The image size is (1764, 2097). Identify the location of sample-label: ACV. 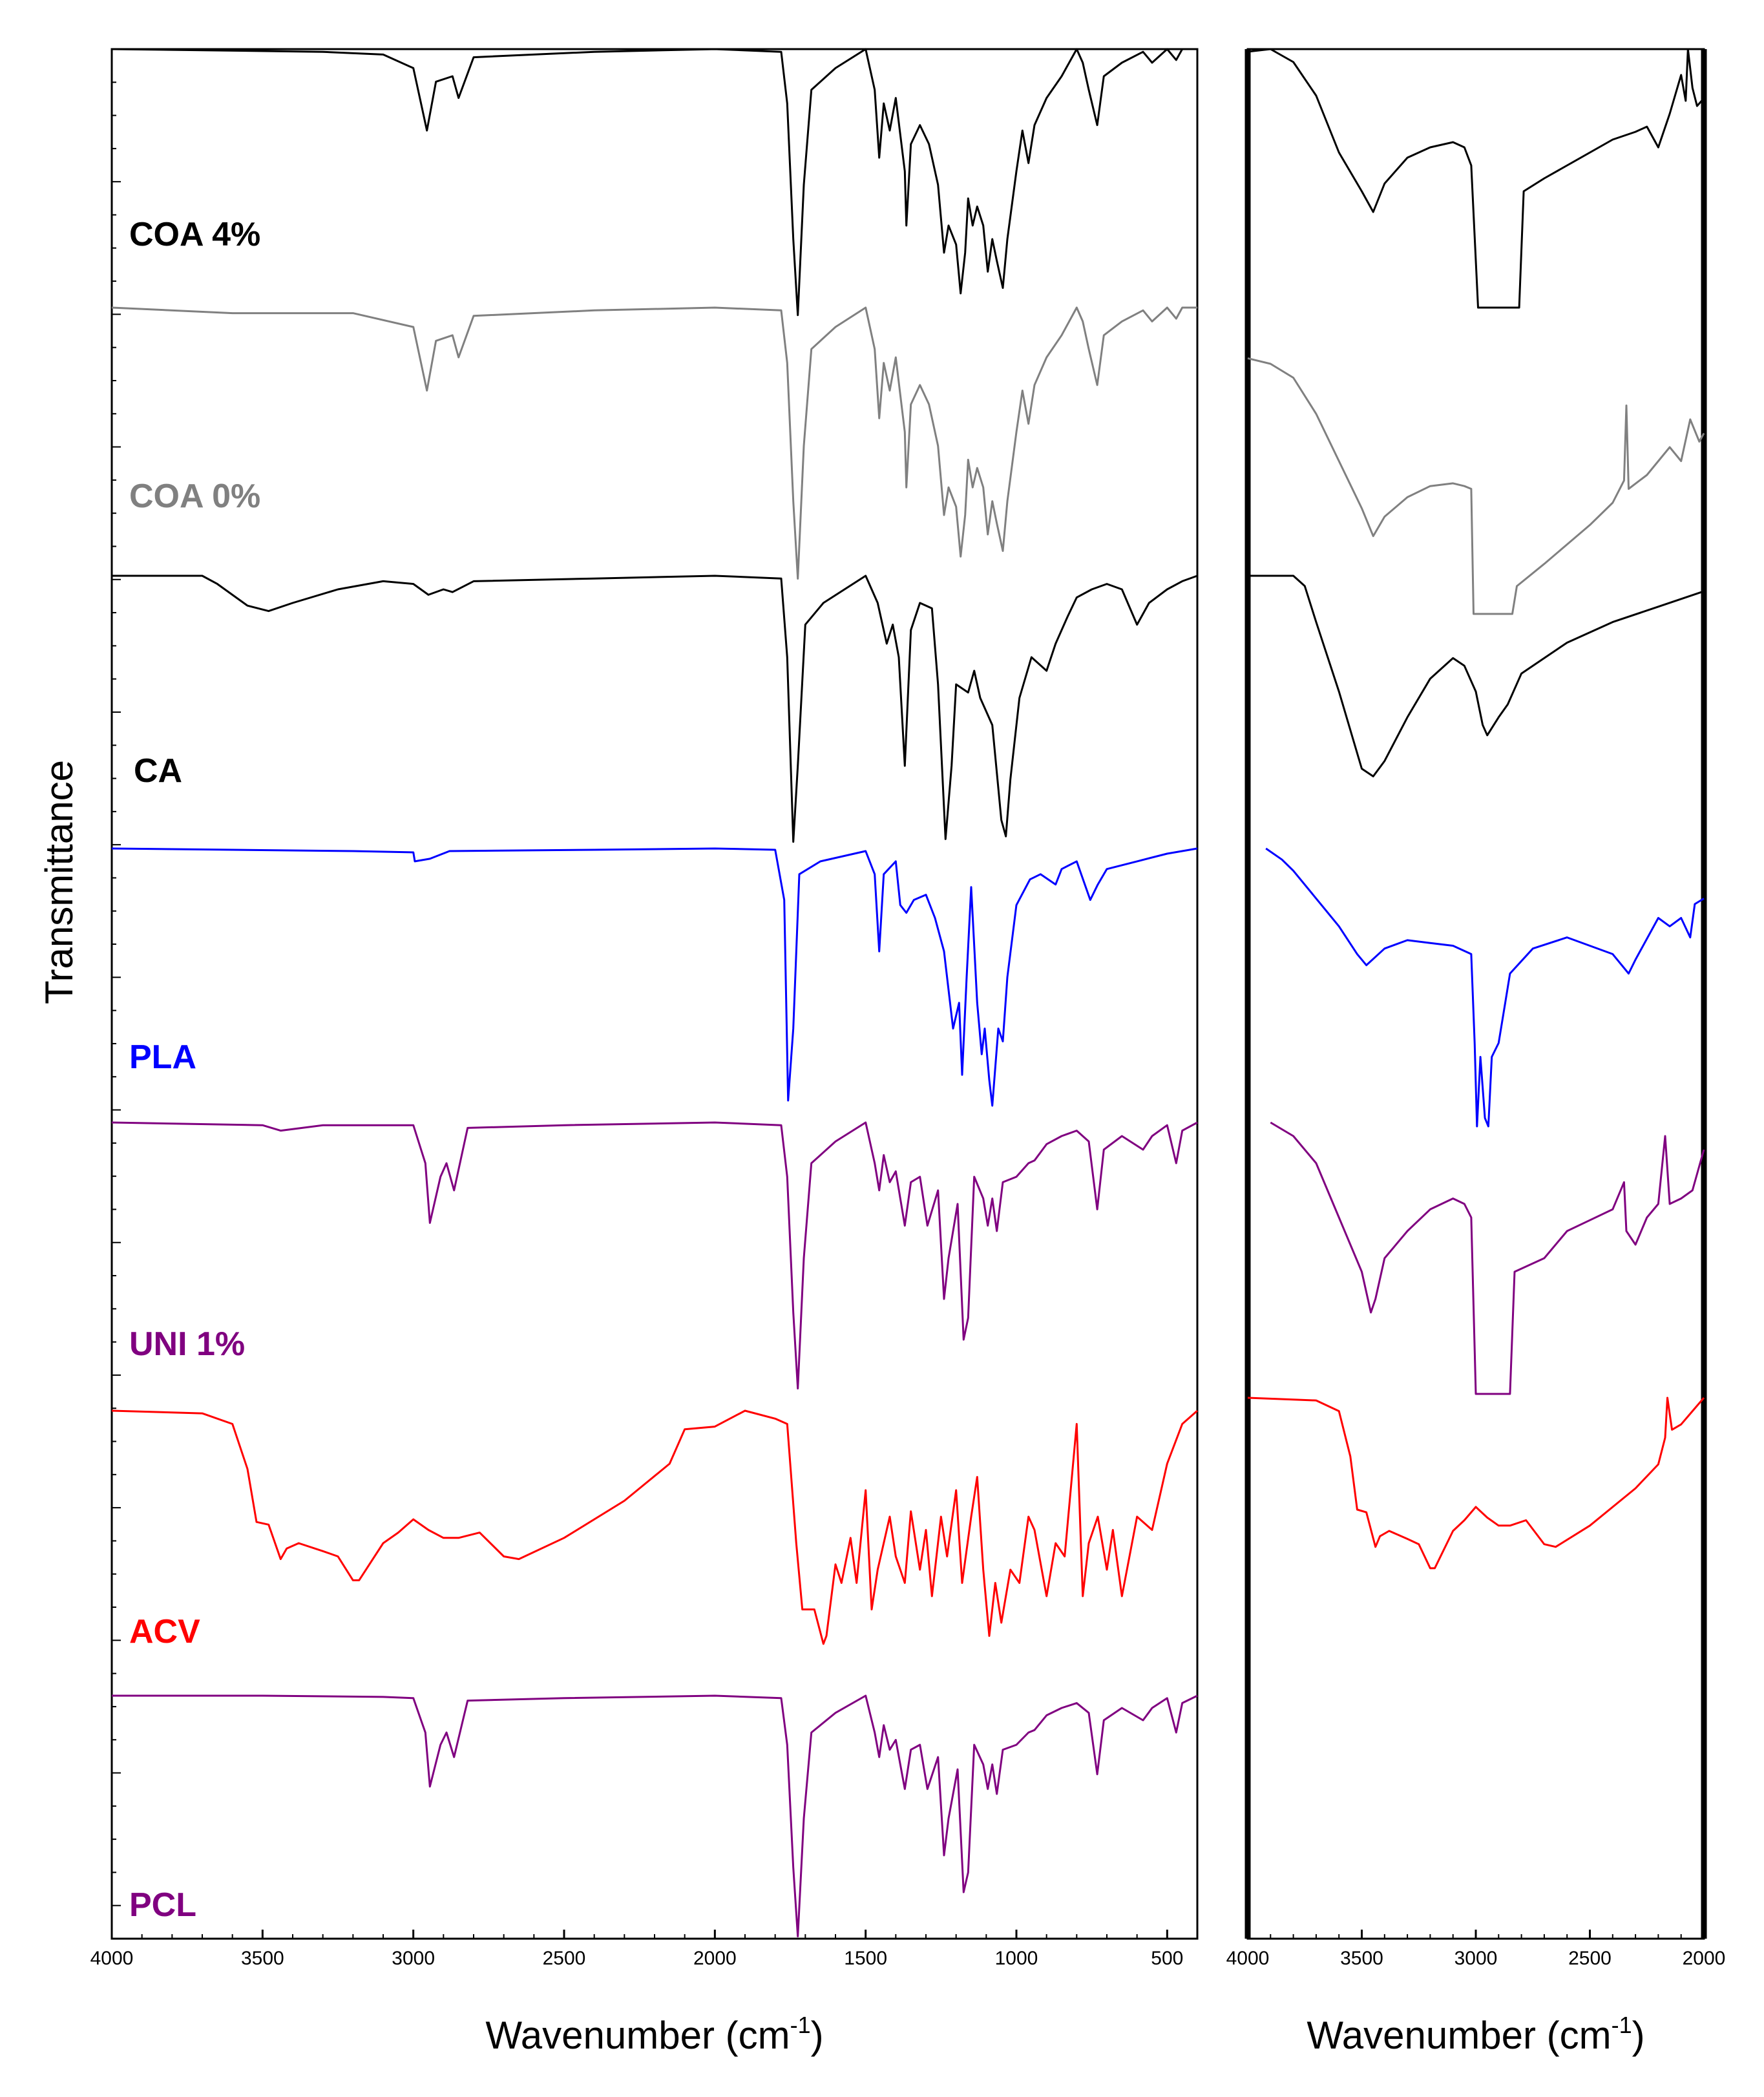
(165, 1631).